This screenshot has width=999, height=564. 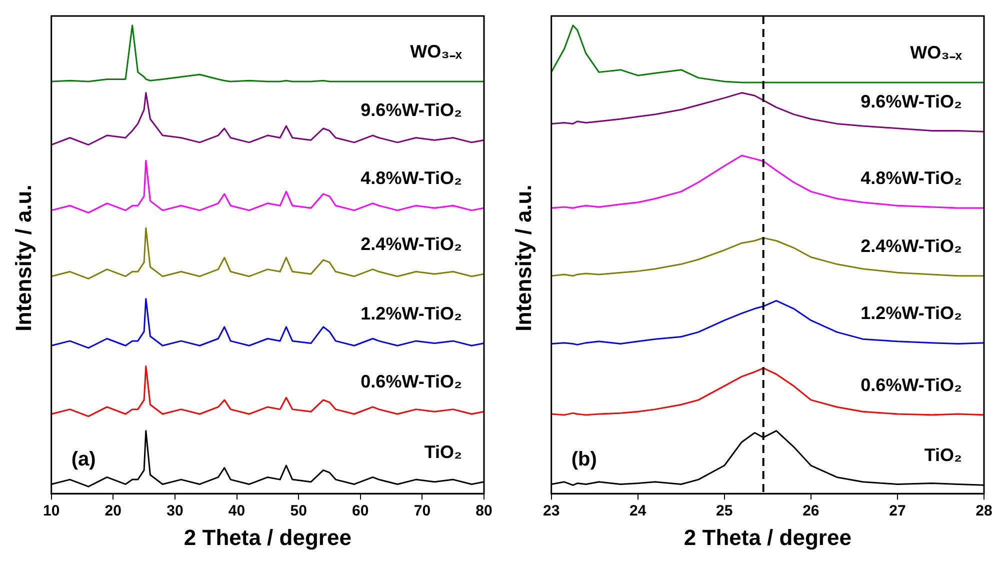 What do you see at coordinates (897, 511) in the screenshot?
I see `x-tick-label: 27` at bounding box center [897, 511].